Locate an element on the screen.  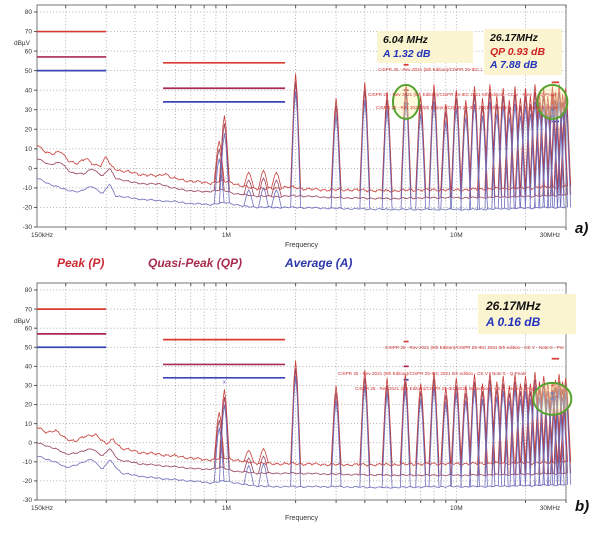
annotation-box: 26.17MHz QP 0.93 dB A 7.88 dB is located at coordinates (523, 52).